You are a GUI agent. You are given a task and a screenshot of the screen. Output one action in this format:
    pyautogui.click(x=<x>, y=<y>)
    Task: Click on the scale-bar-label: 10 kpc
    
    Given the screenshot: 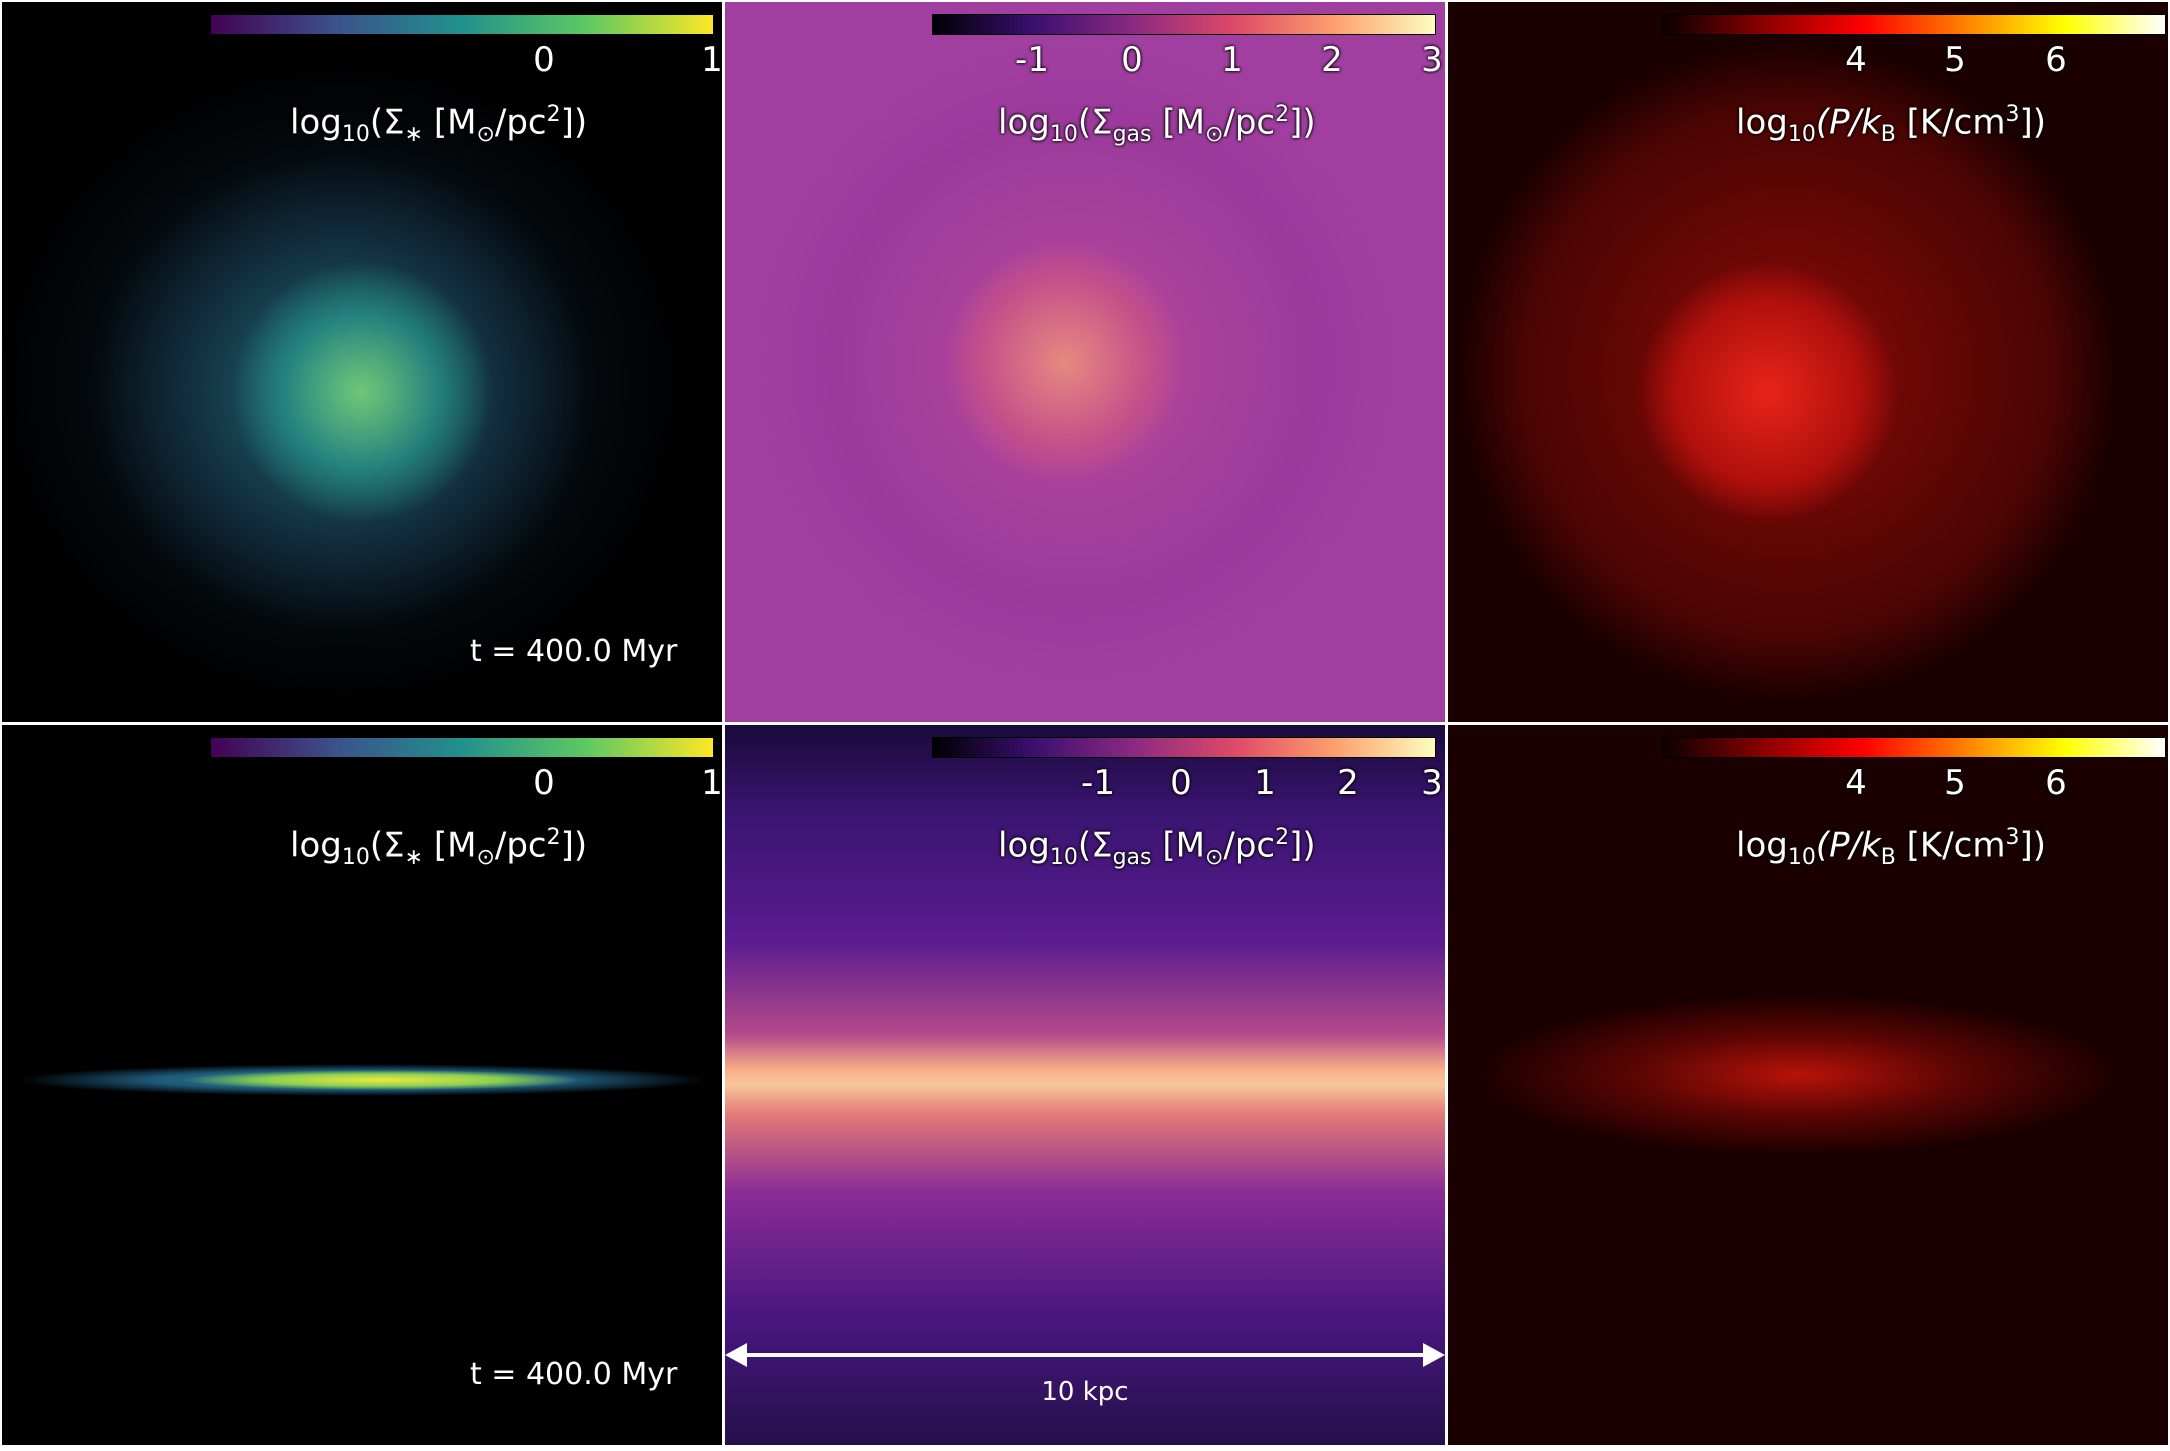 What is the action you would take?
    pyautogui.click(x=1085, y=1392)
    